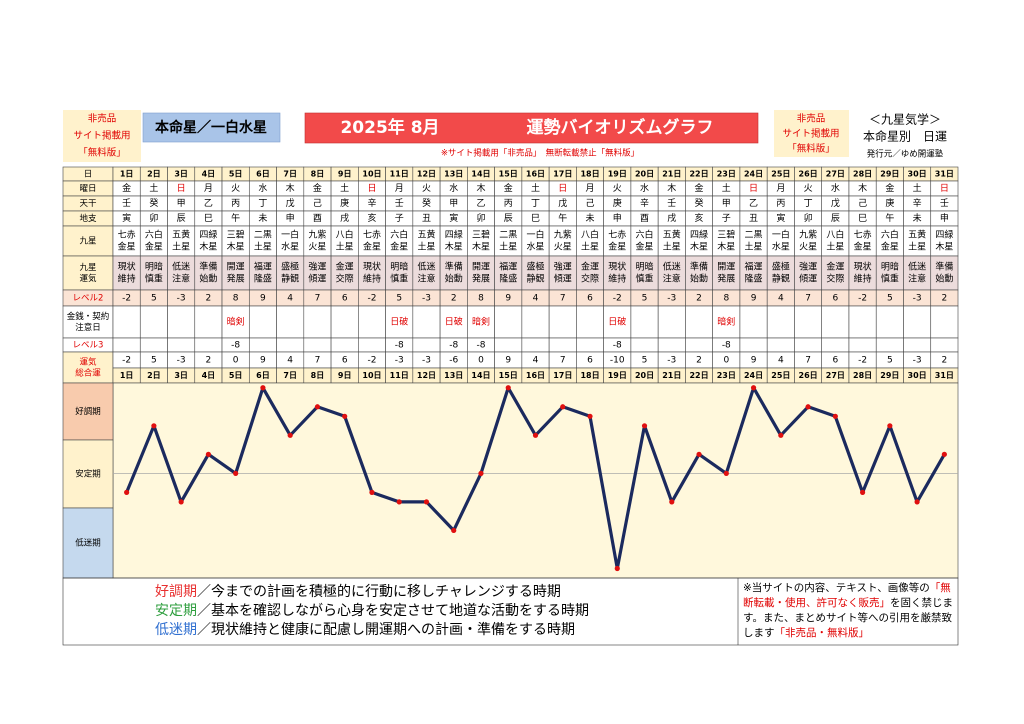 The image size is (1024, 724). Describe the element at coordinates (535, 375) in the screenshot. I see `cell-text: 16日` at that location.